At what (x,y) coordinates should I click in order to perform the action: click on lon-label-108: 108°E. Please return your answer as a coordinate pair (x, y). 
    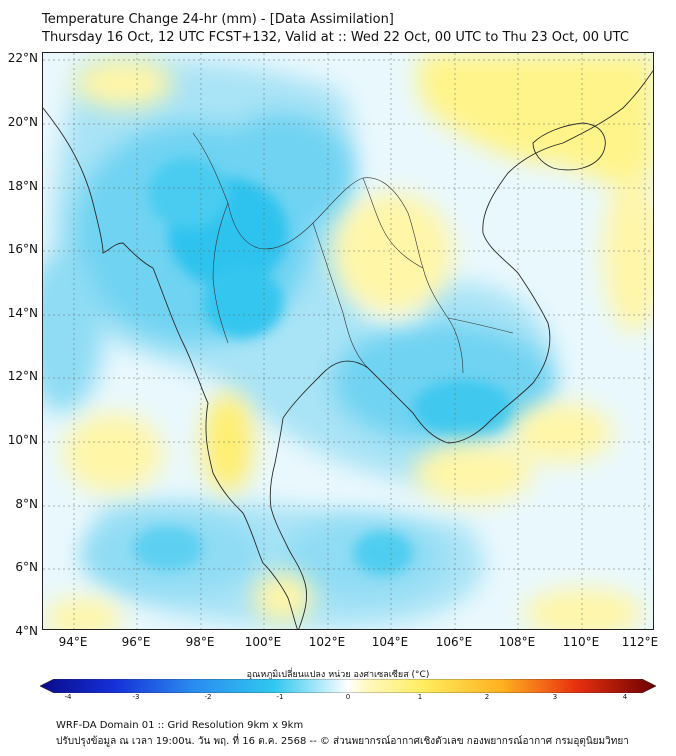
    Looking at the image, I should click on (517, 642).